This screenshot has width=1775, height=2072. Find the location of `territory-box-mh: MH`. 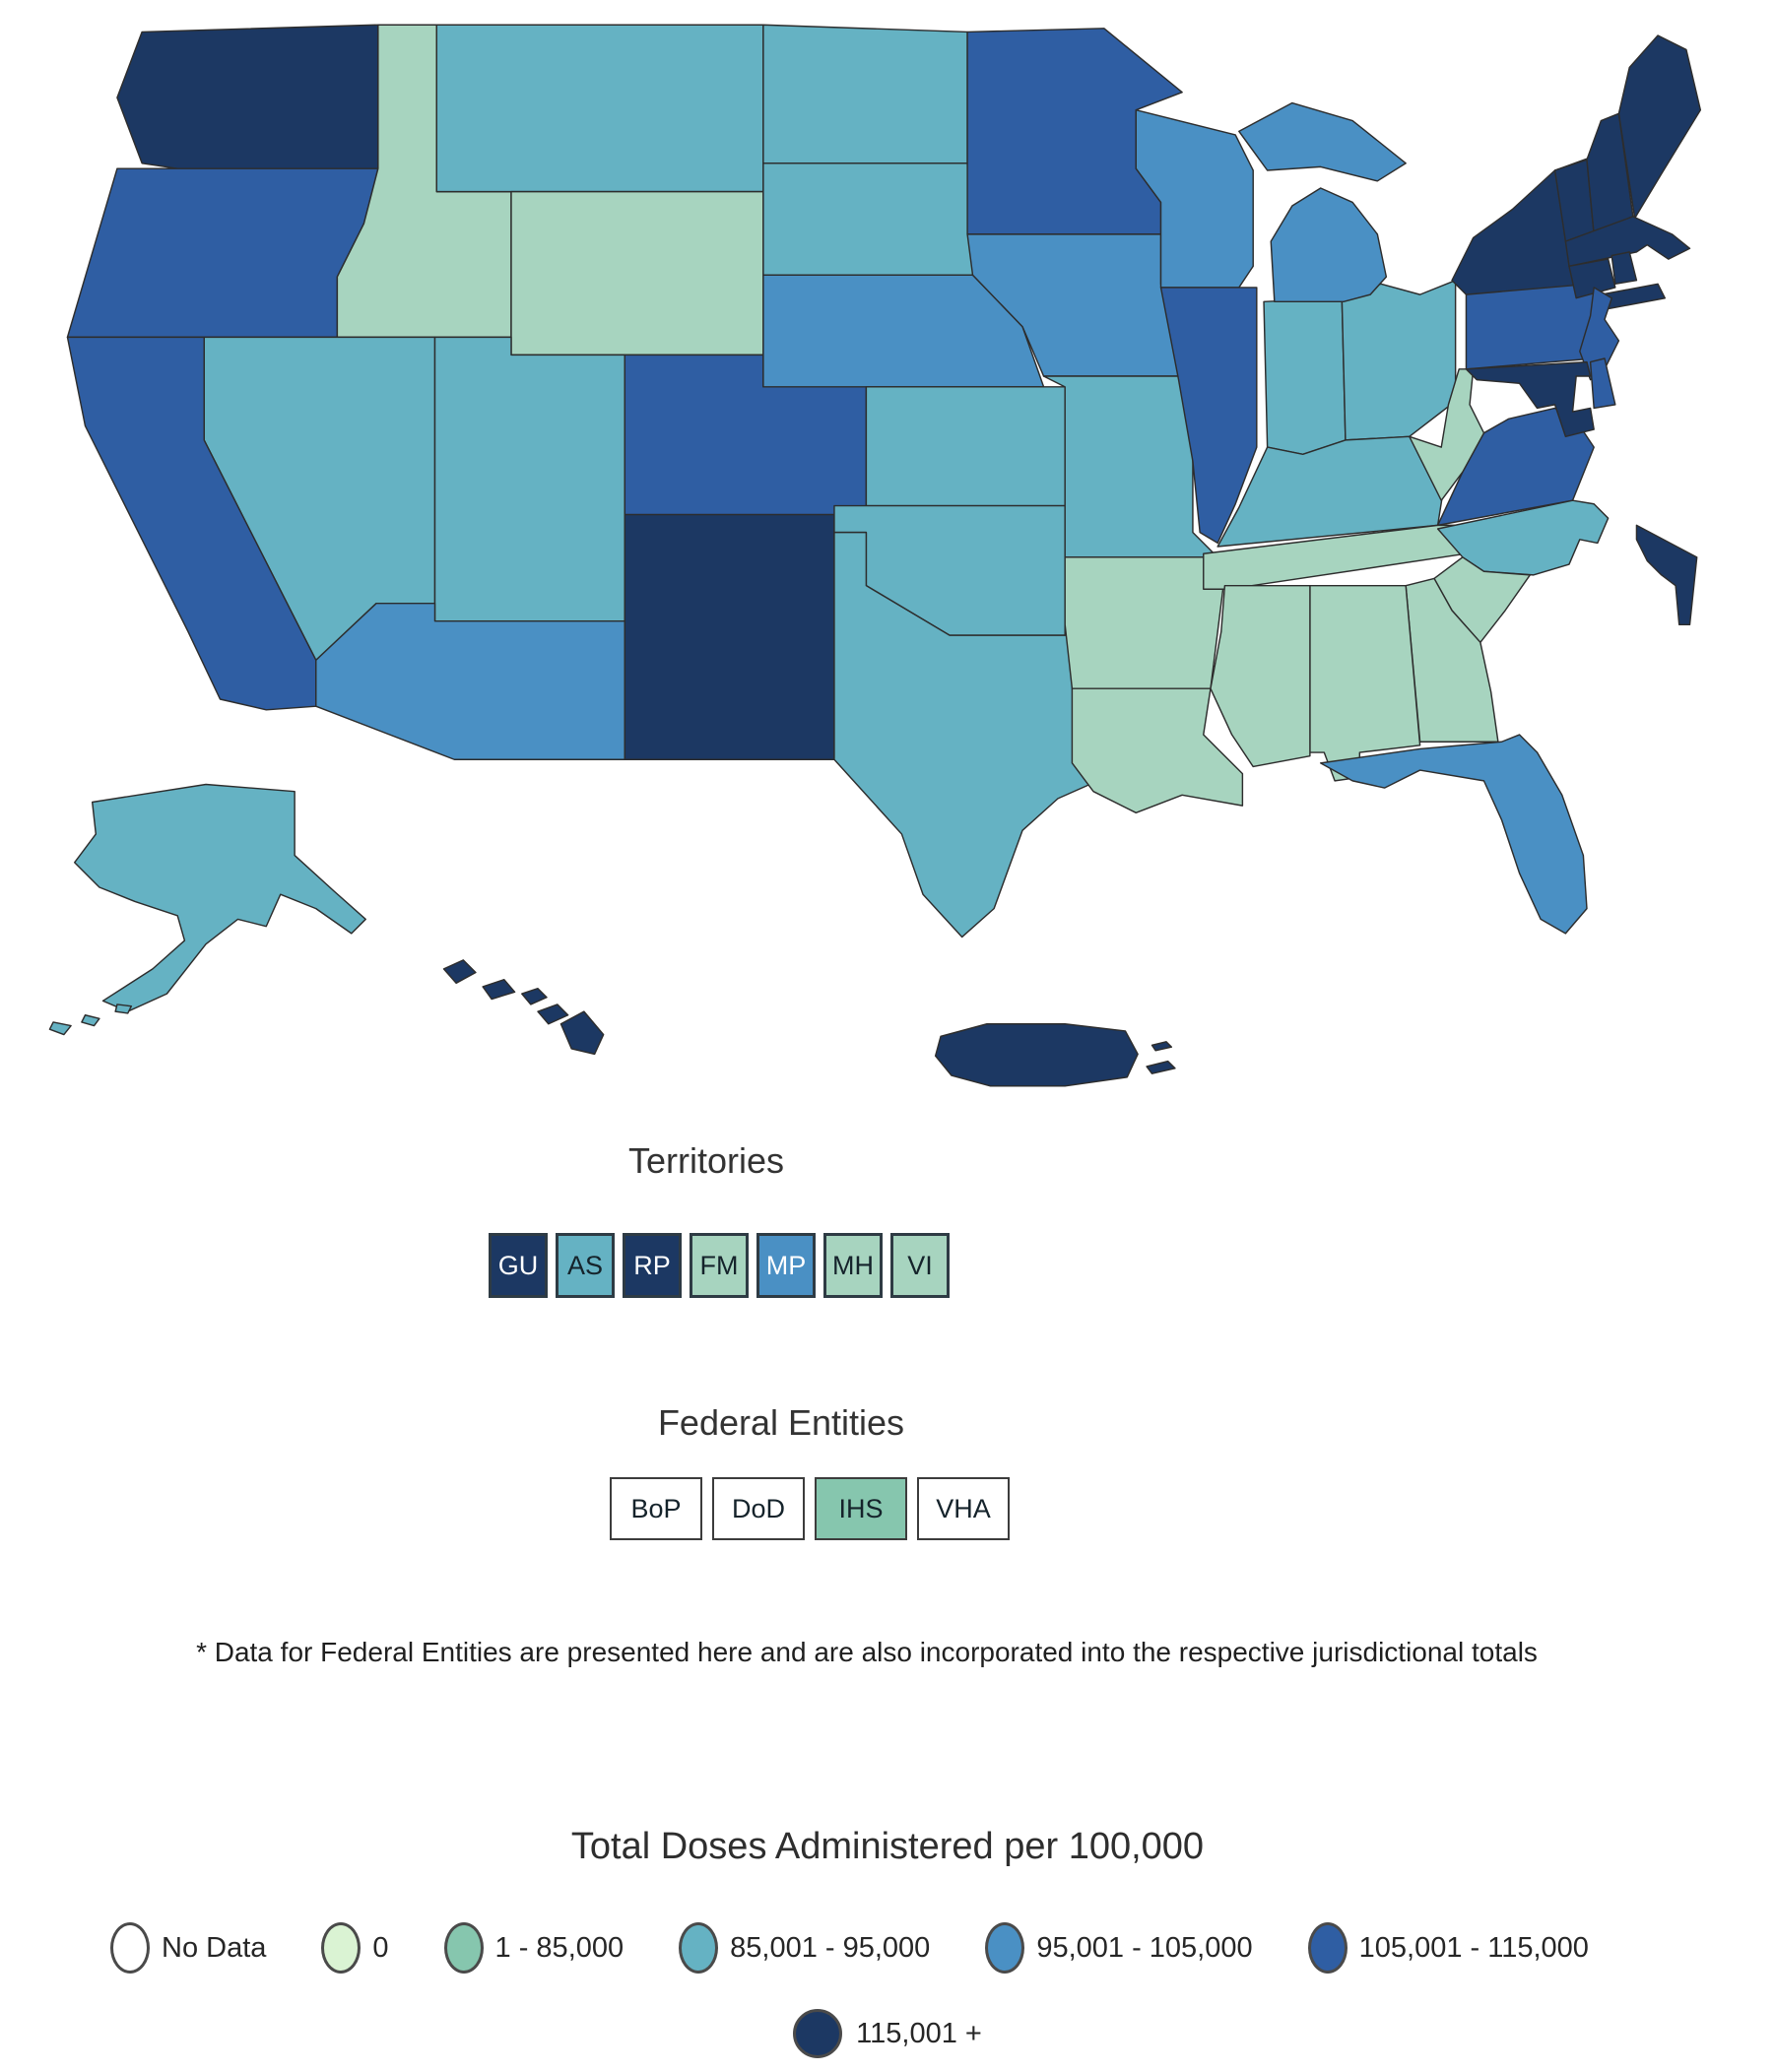

territory-box-mh: MH is located at coordinates (853, 1265).